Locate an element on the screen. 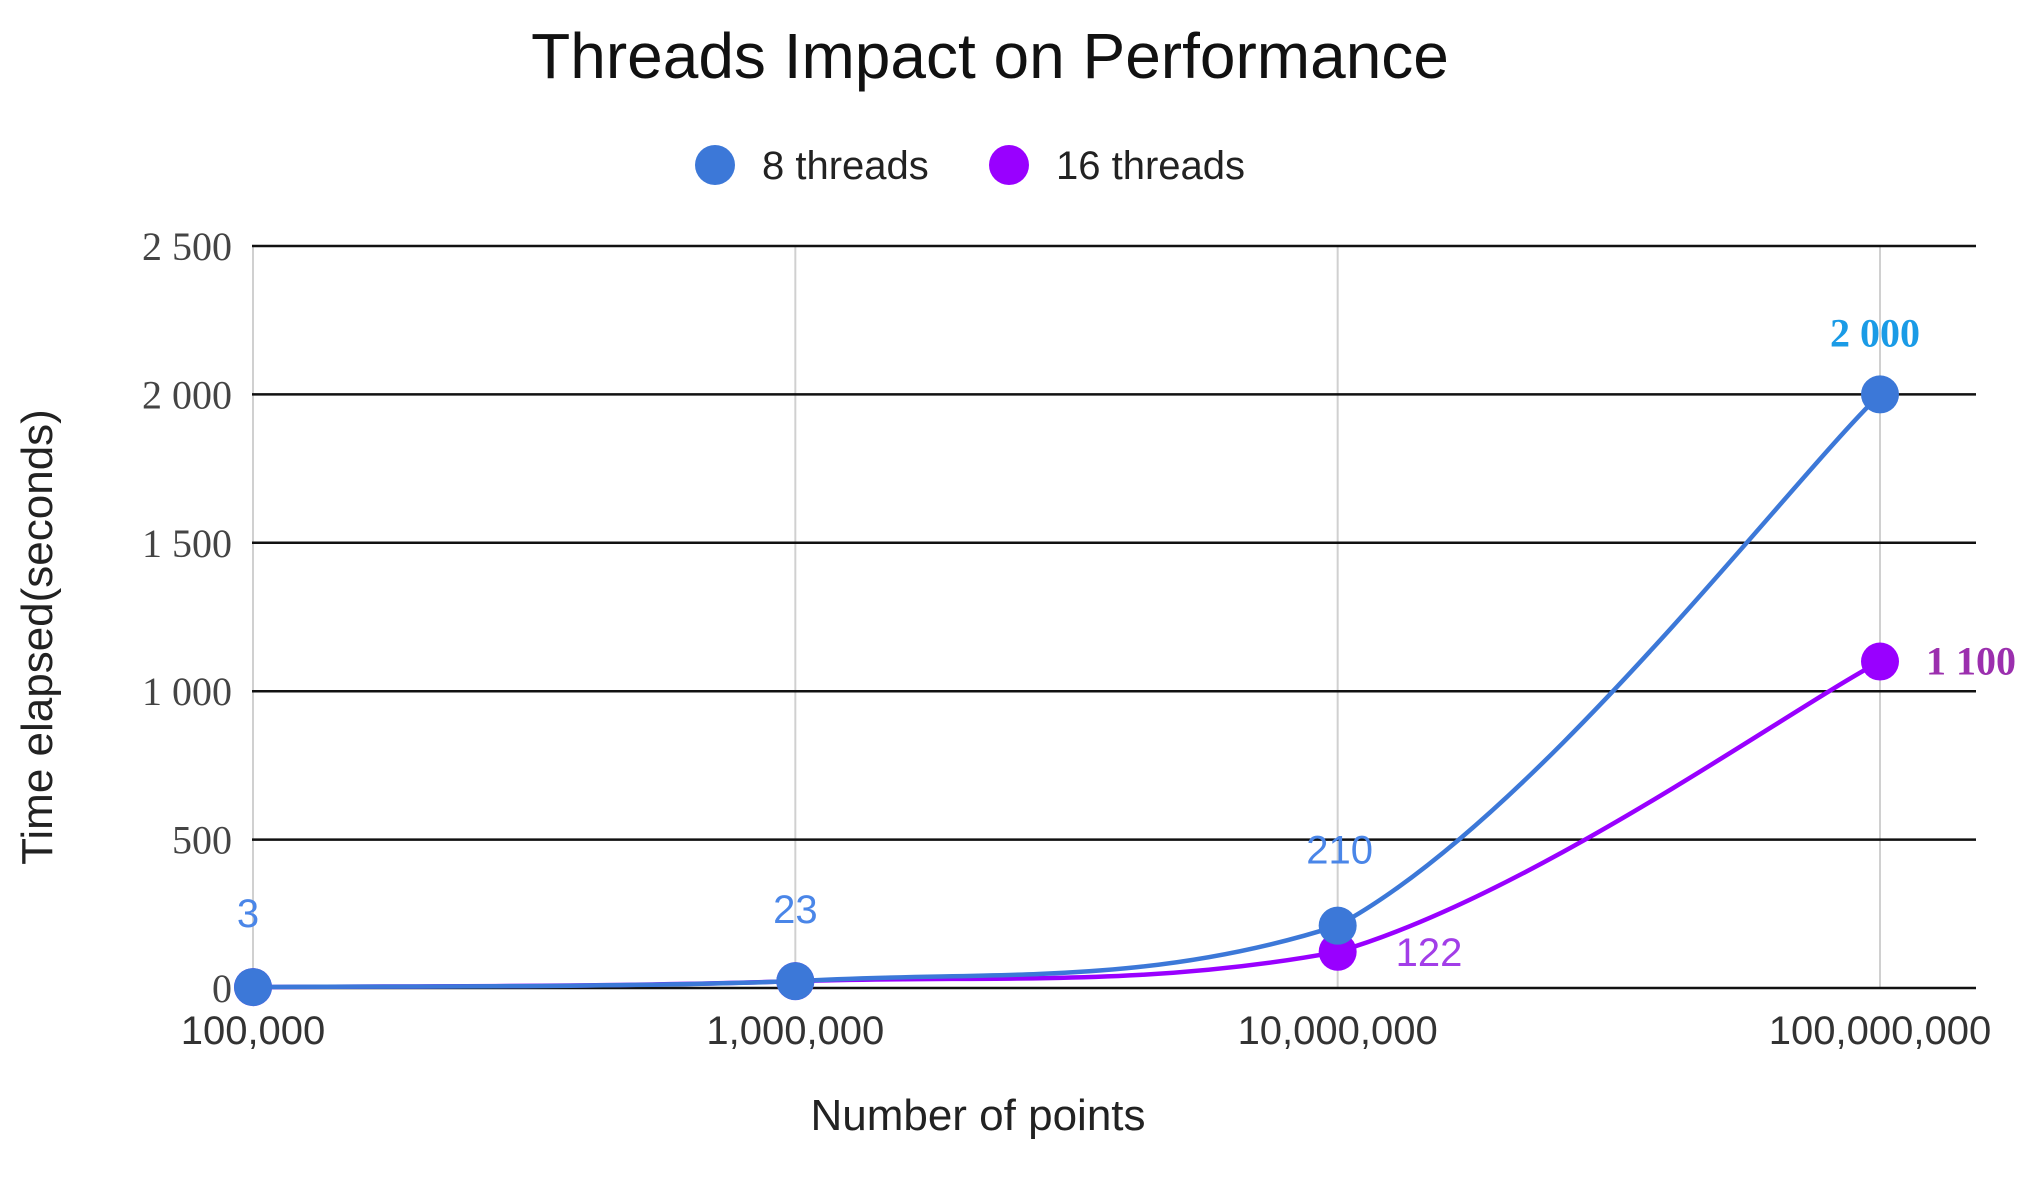 This screenshot has width=2036, height=1196. data-label-8-threads: 210 is located at coordinates (1339, 851).